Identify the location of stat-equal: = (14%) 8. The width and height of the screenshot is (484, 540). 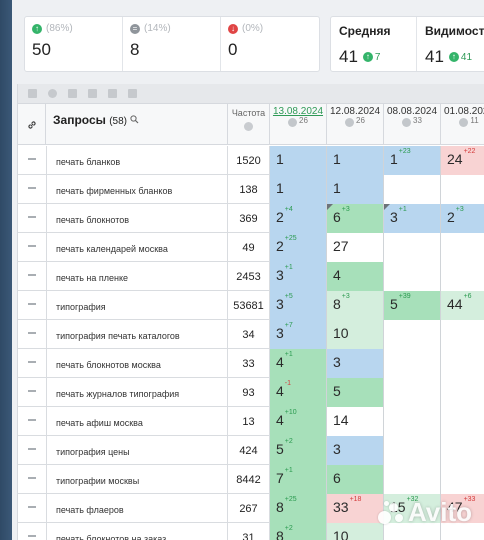
(172, 44).